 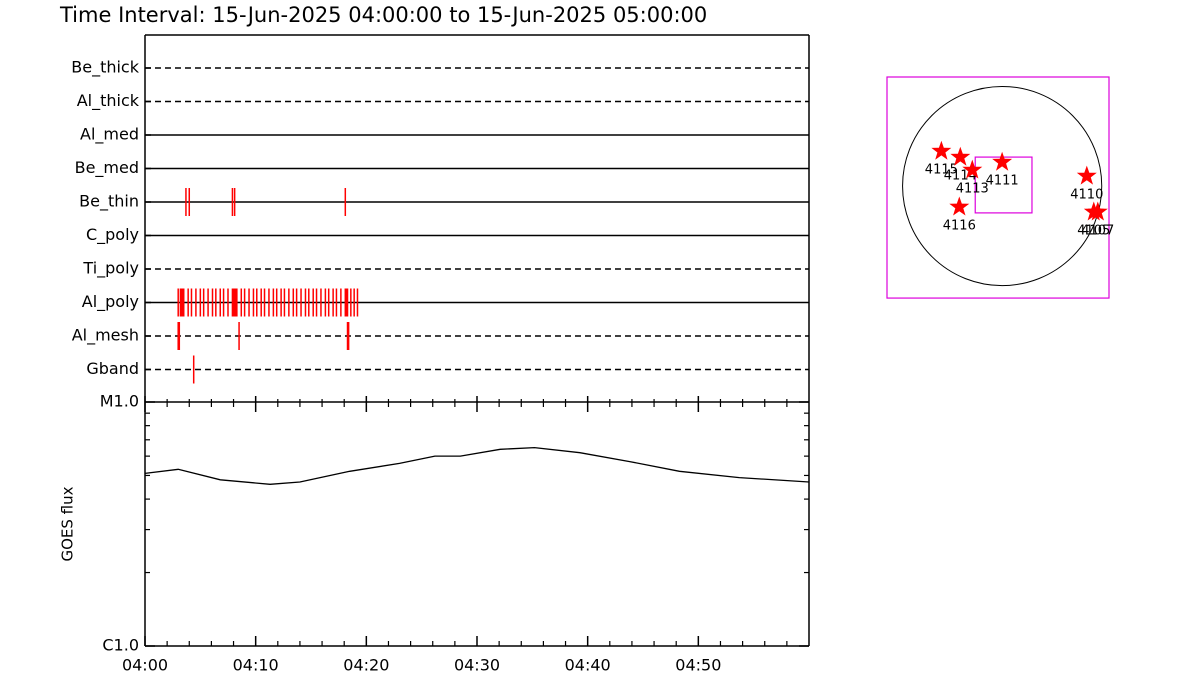 I want to click on region-label: 4110, so click(x=1086, y=195).